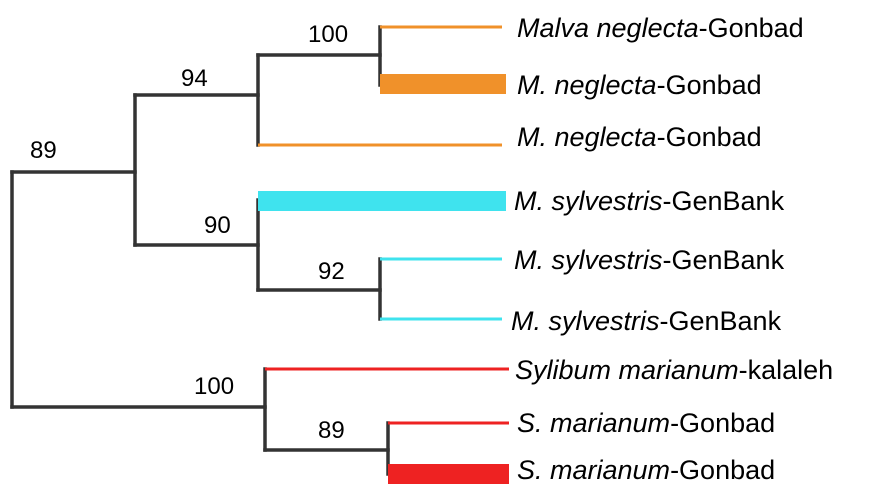  I want to click on taxon-label: Sylibum marianum-kalaleh, so click(674, 370).